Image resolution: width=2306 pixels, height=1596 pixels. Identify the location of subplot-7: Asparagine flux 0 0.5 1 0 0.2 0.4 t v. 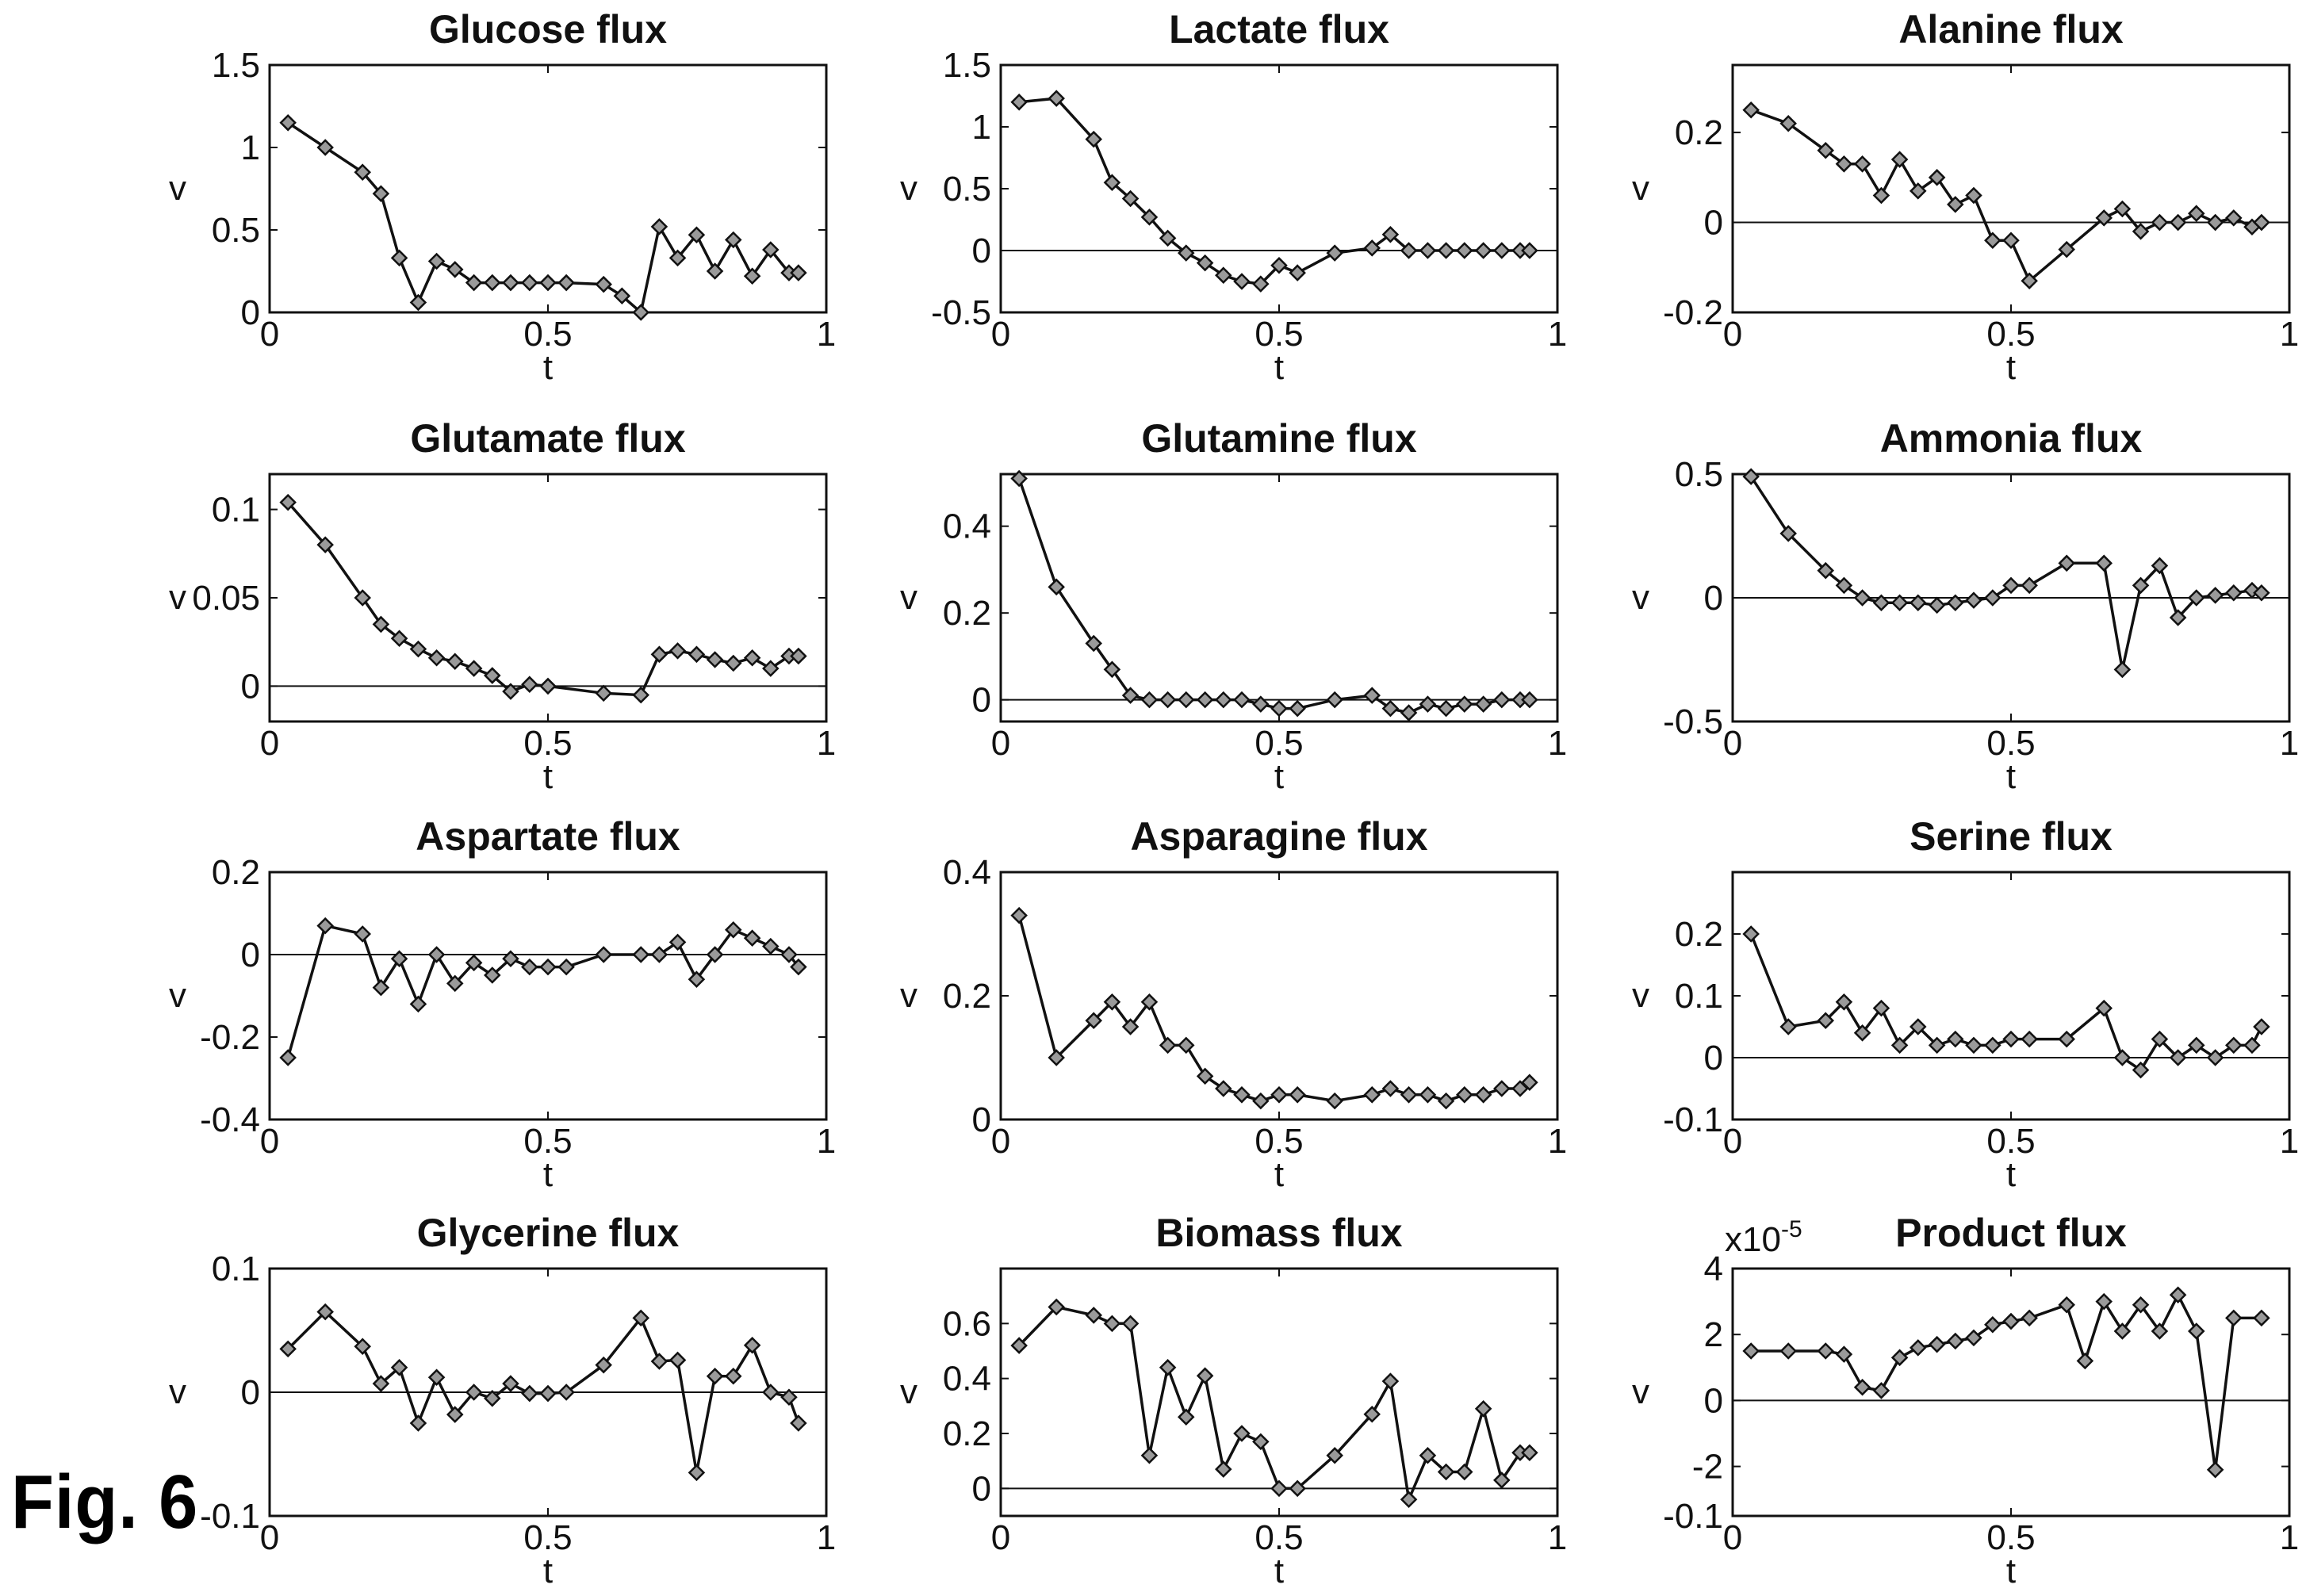
(1233, 1004).